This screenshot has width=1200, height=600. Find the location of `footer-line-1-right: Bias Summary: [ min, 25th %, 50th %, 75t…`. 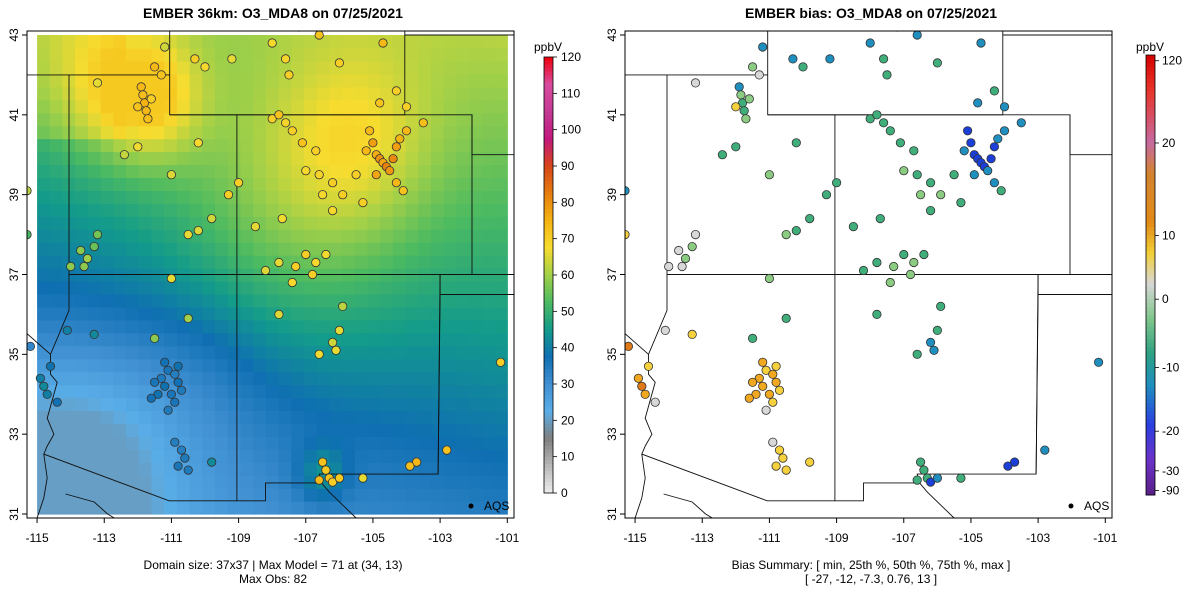

footer-line-1-right: Bias Summary: [ min, 25th %, 50th %, 75t… is located at coordinates (871, 565).